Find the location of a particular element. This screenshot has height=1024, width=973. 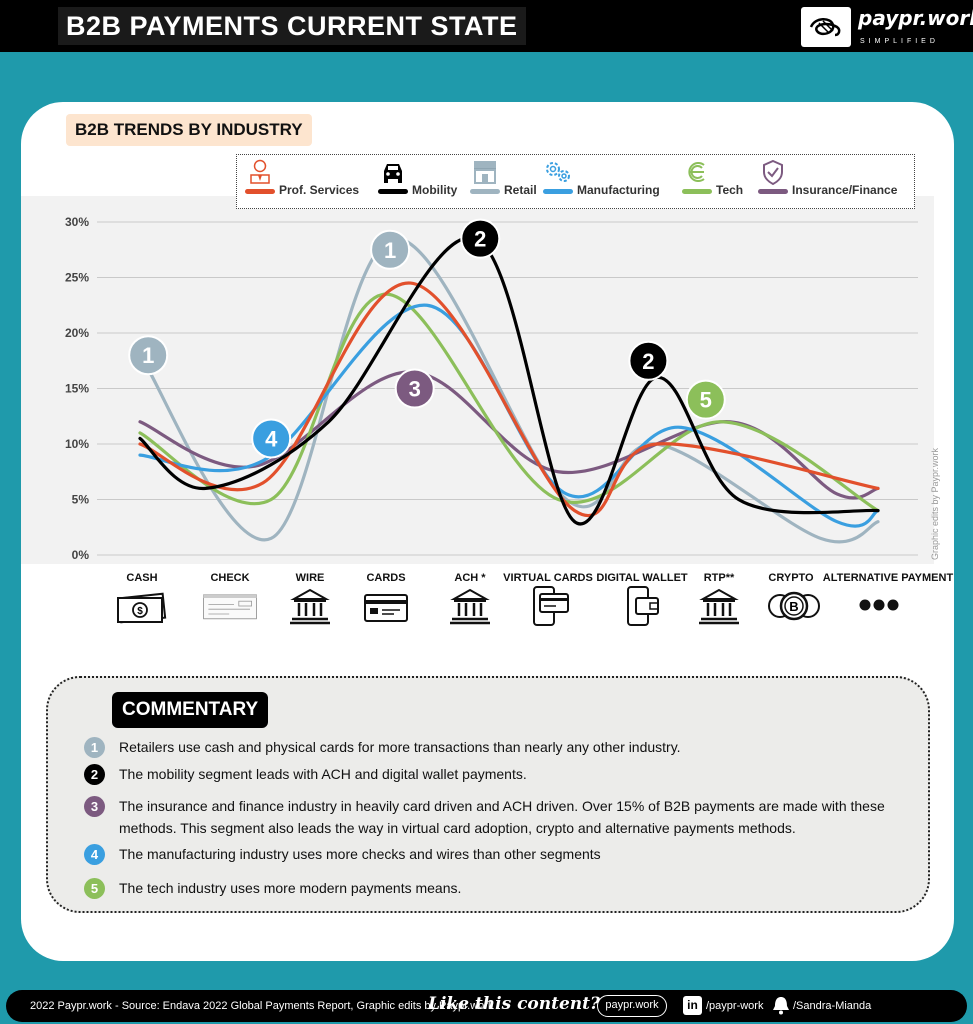

graphic-credit: Graphic edits by Paypr.work is located at coordinates (935, 503).